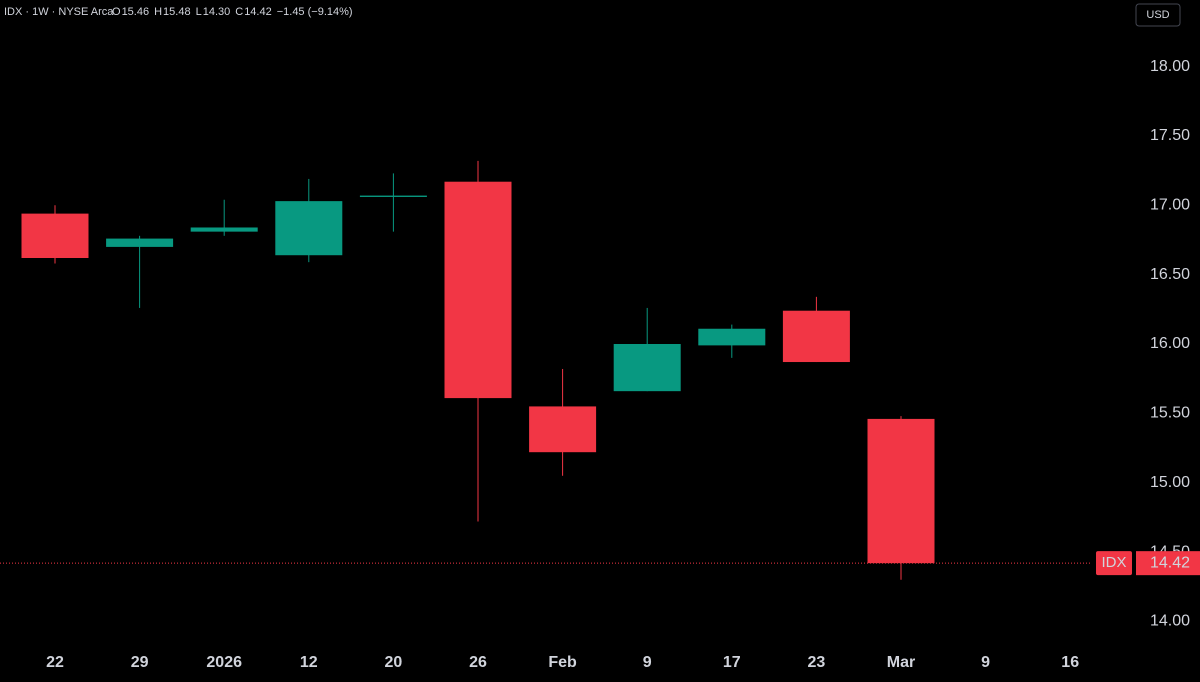 The image size is (1200, 682). Describe the element at coordinates (55, 662) in the screenshot. I see `x-tick-label: 22` at that location.